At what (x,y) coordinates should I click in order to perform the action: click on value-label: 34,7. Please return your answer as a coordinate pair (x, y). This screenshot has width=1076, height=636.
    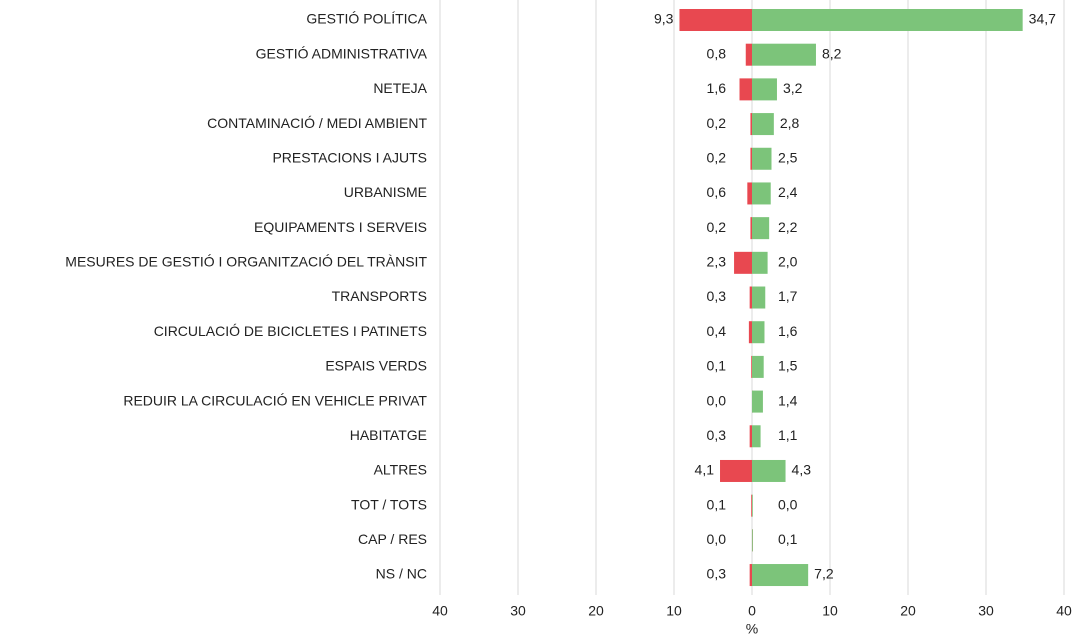
    Looking at the image, I should click on (1042, 19).